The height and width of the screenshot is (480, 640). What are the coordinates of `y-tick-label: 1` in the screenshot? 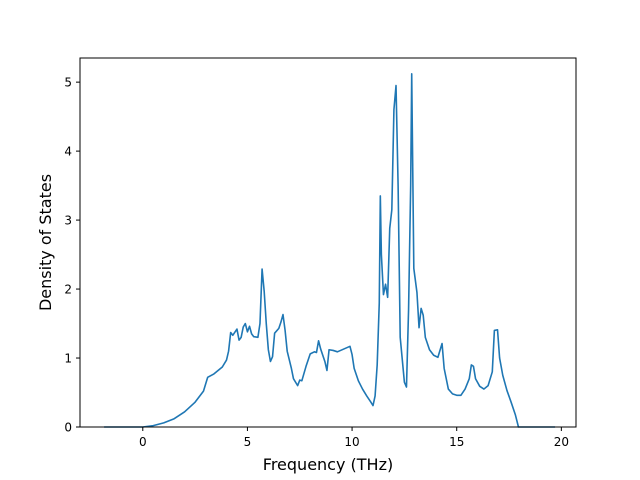 It's located at (68, 359).